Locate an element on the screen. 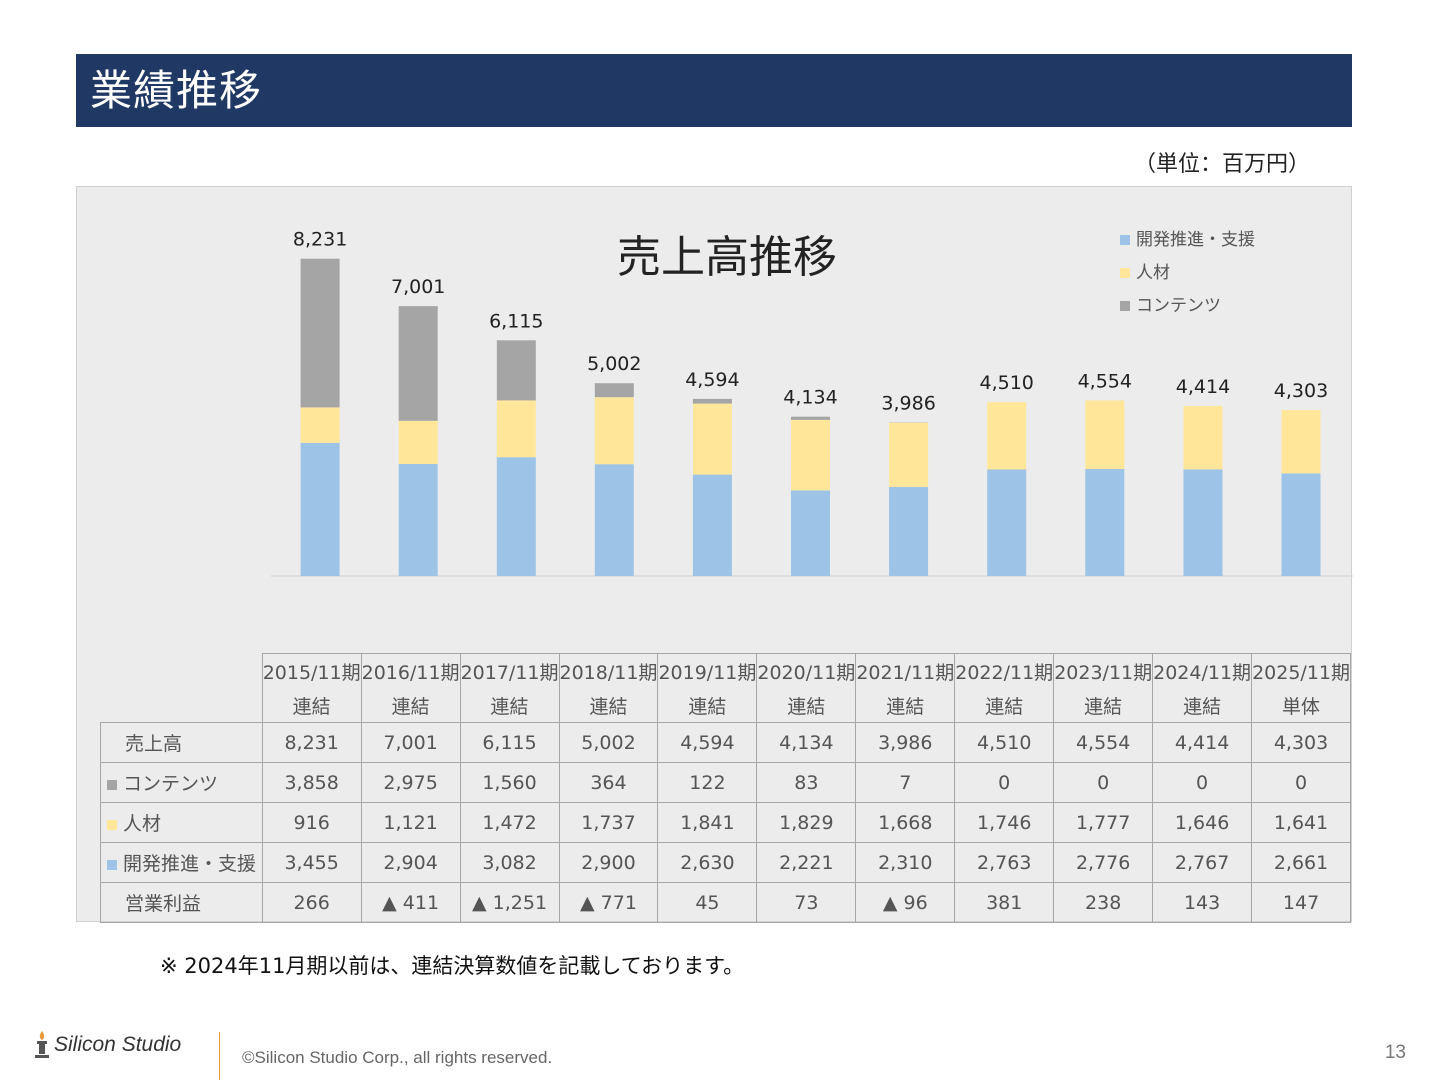  table-cell: 143 is located at coordinates (1202, 902).